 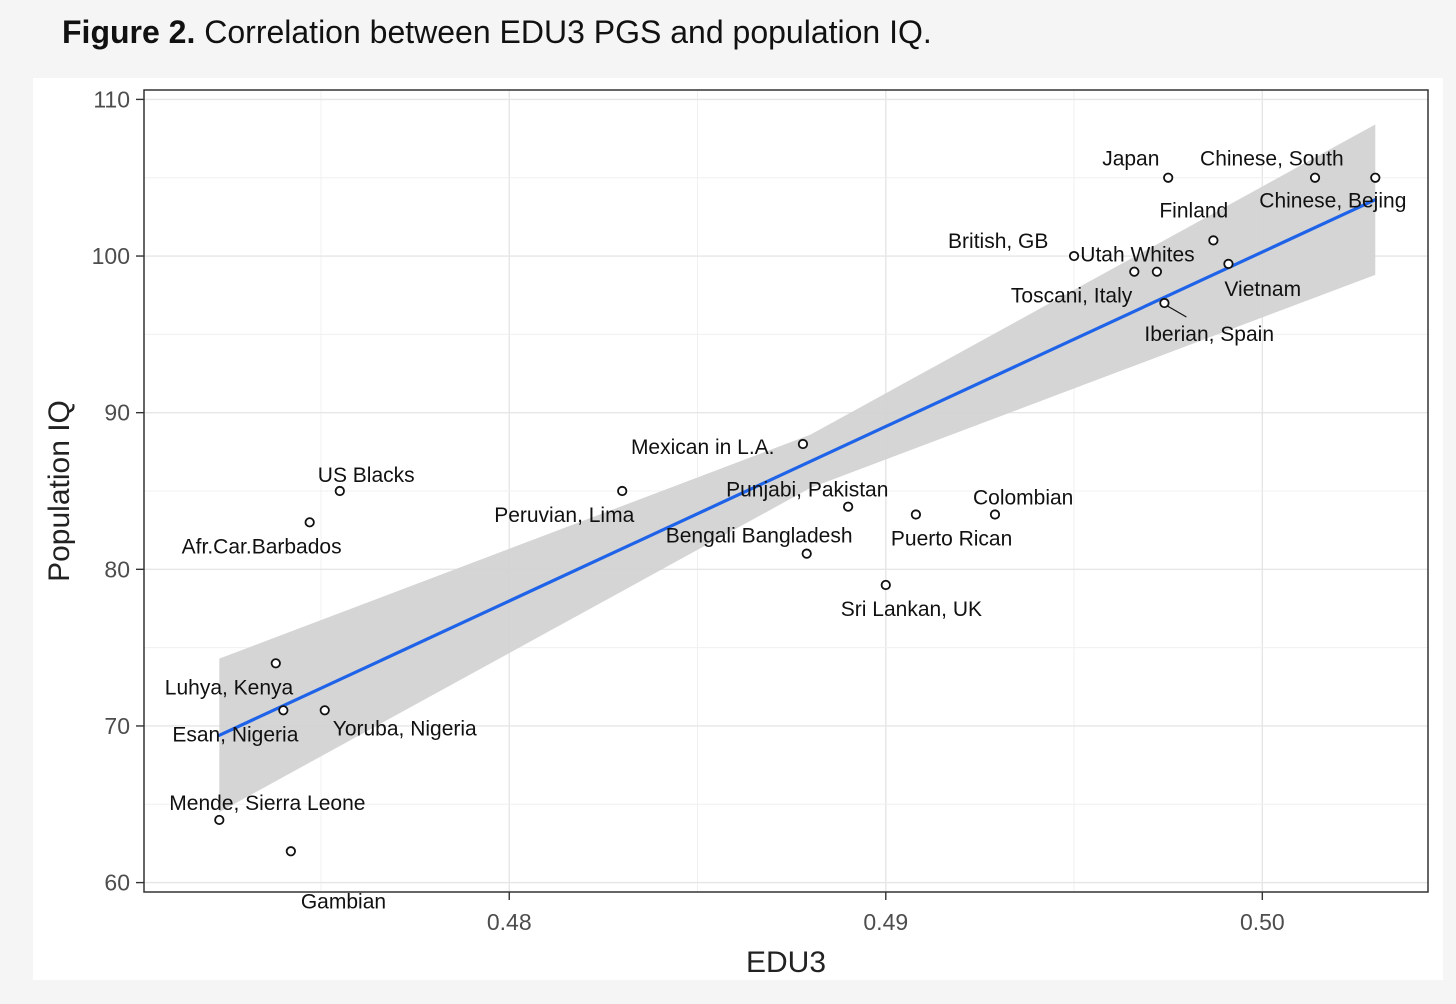 What do you see at coordinates (366, 475) in the screenshot?
I see `point-label: US Blacks` at bounding box center [366, 475].